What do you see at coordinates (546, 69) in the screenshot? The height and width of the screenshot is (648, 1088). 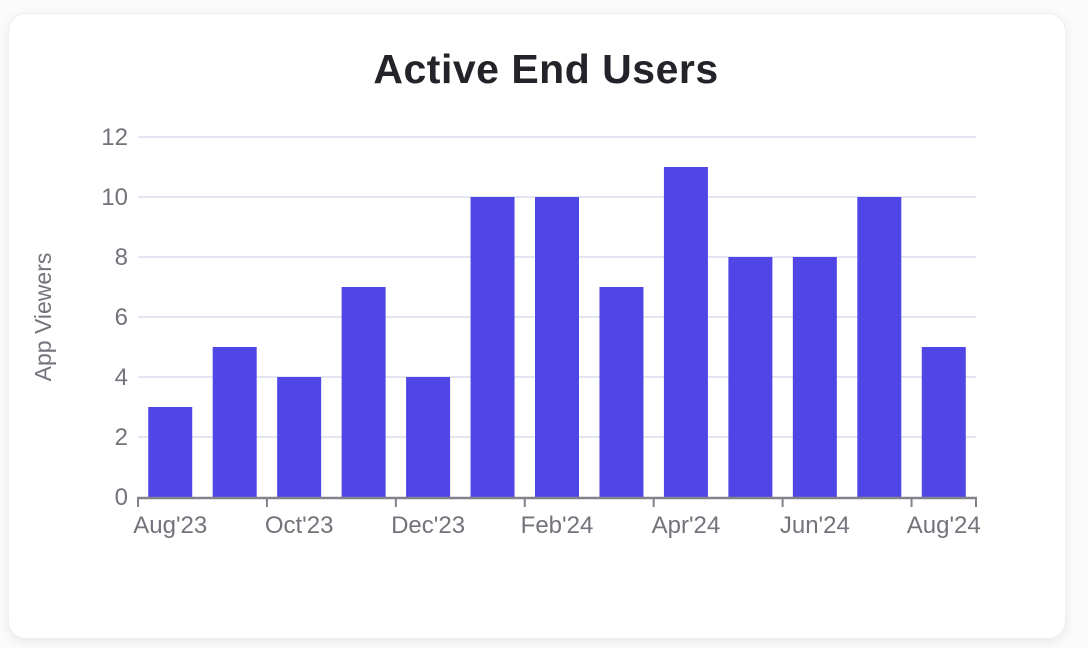 I see `chart-title: Active End Users` at bounding box center [546, 69].